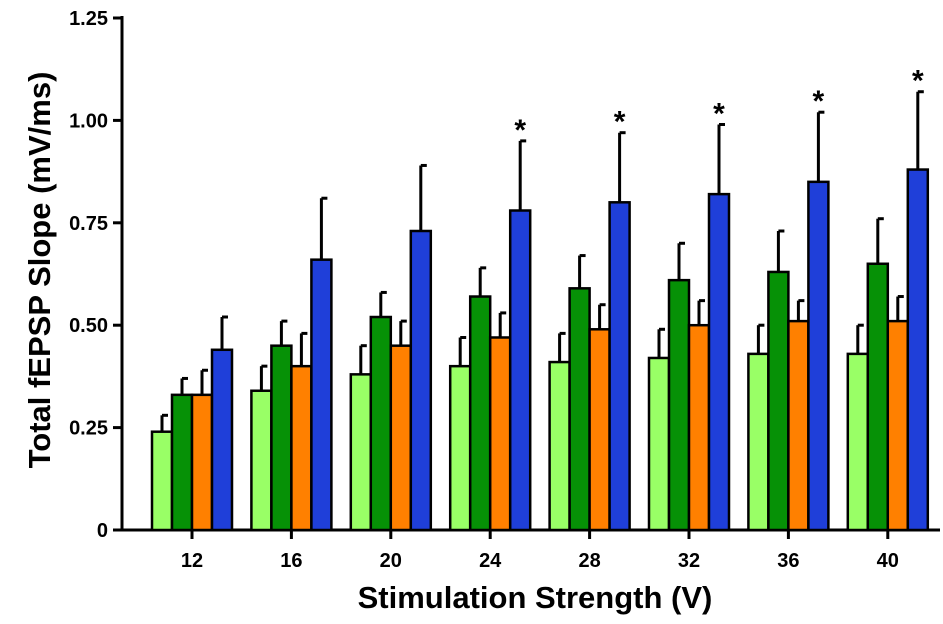 Image resolution: width=943 pixels, height=624 pixels. I want to click on y-tick-label: 0.50, so click(88, 326).